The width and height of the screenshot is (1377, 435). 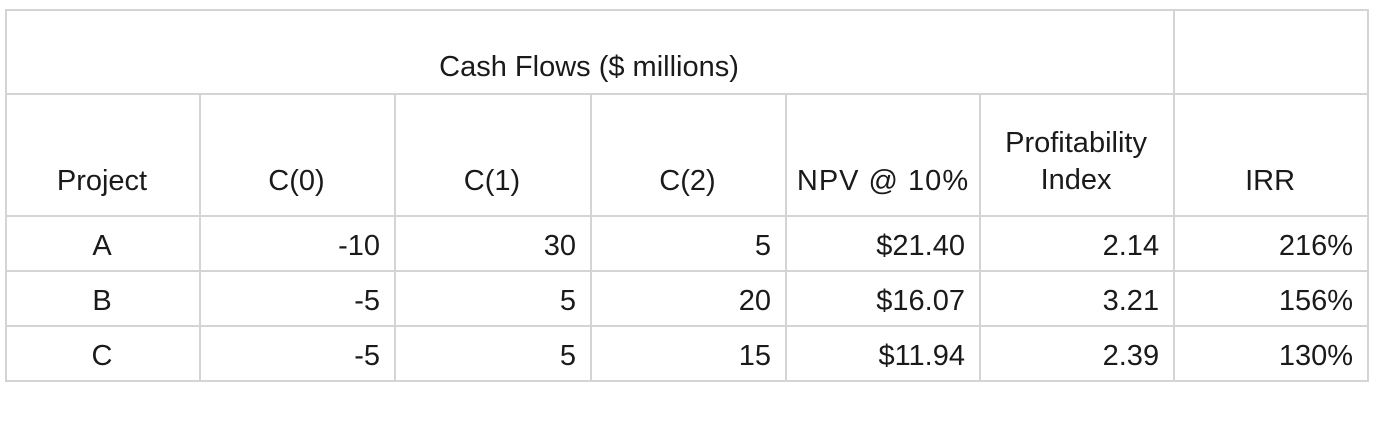 What do you see at coordinates (883, 155) in the screenshot?
I see `header-npv: NPV @ 10%` at bounding box center [883, 155].